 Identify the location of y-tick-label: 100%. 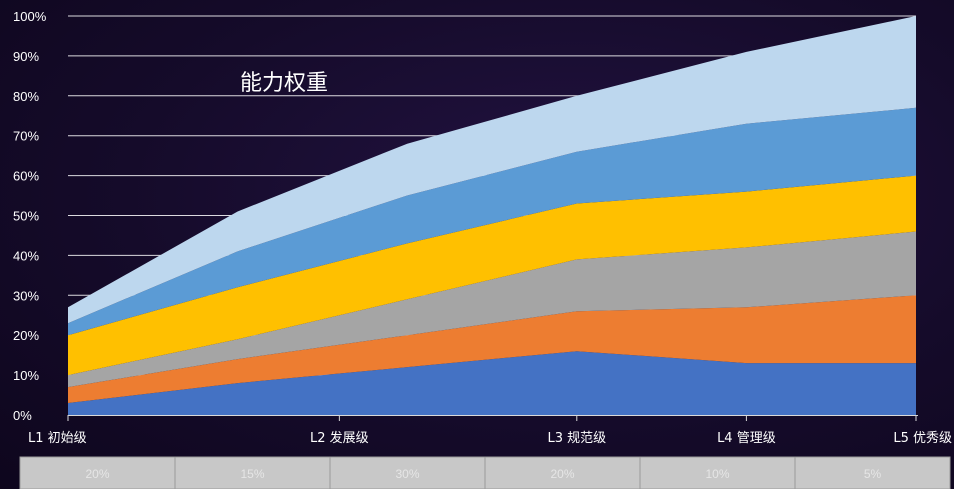
(30, 16).